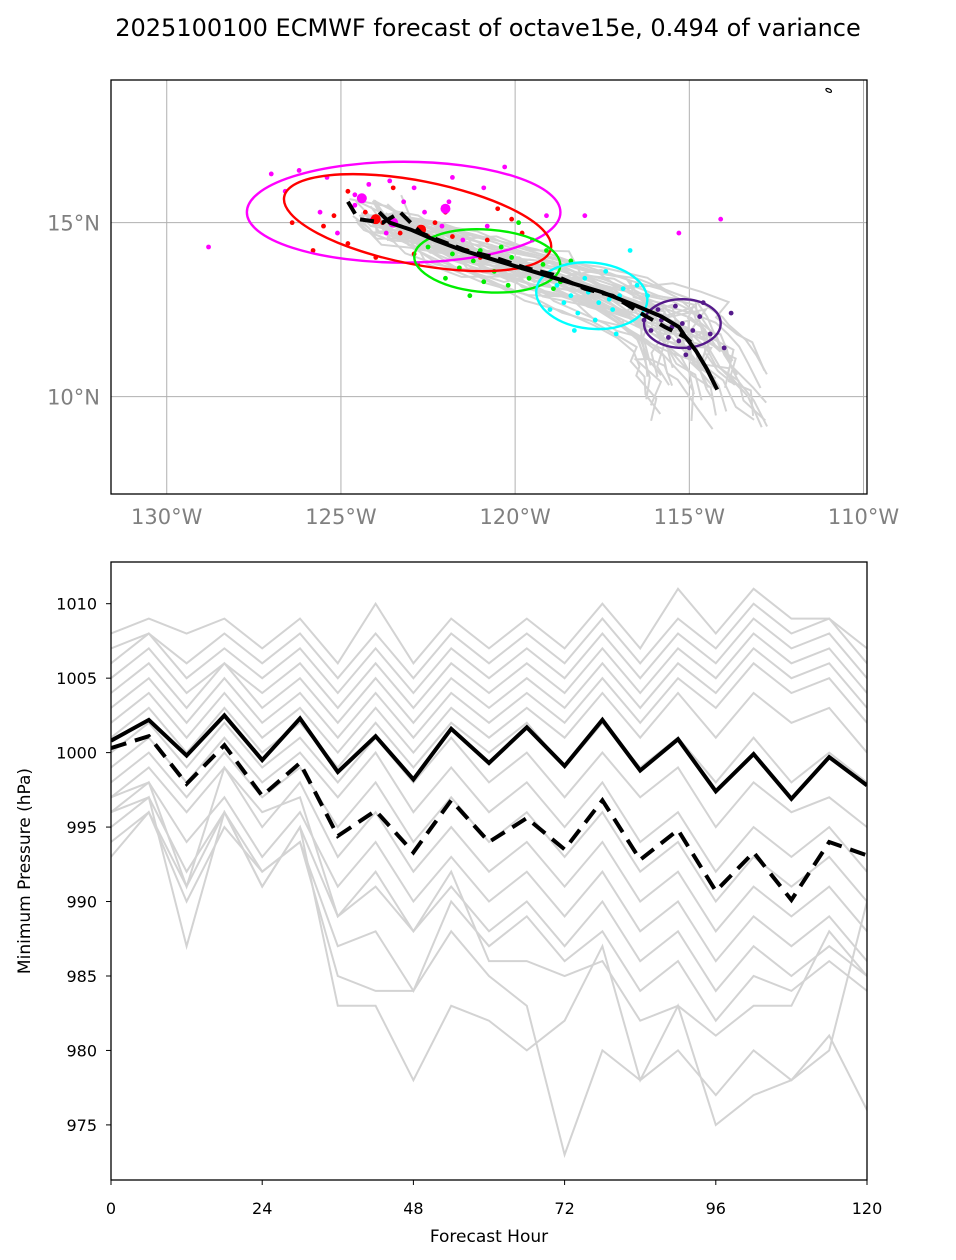 The width and height of the screenshot is (956, 1260). What do you see at coordinates (262, 1208) in the screenshot?
I see `x-tick-label: 24` at bounding box center [262, 1208].